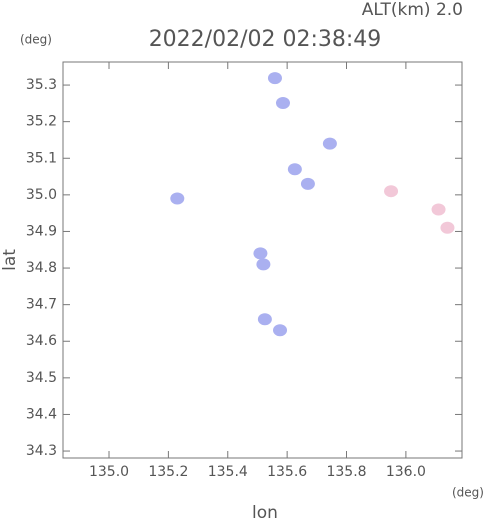  Describe the element at coordinates (41, 341) in the screenshot. I see `y-tick-label: 34.6` at that location.